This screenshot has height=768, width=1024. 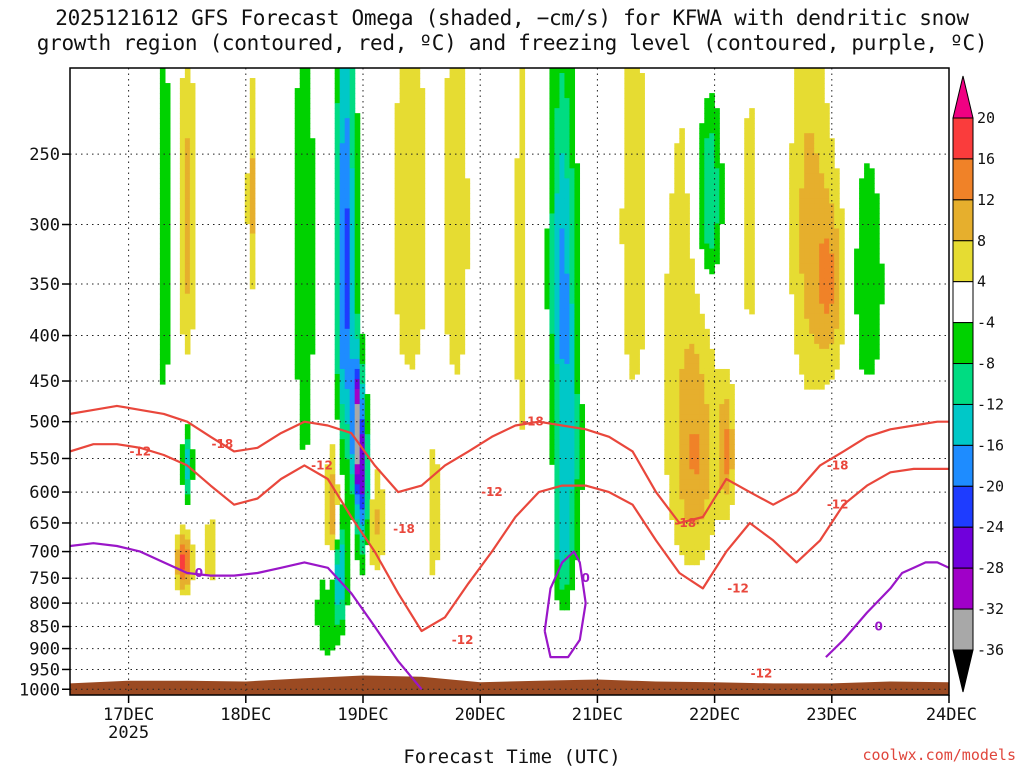 I want to click on y-tick-label: 350, so click(x=44, y=285).